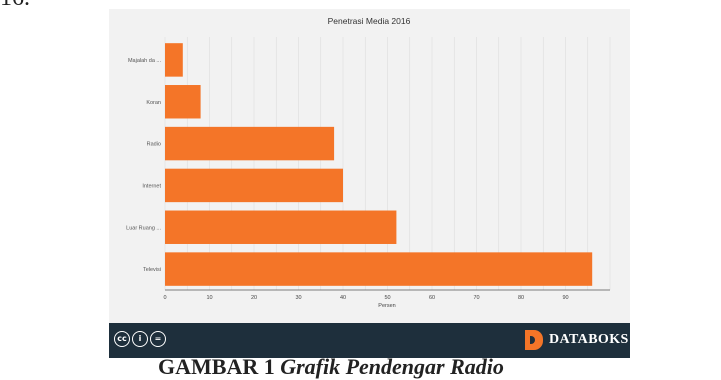 This screenshot has height=380, width=721. Describe the element at coordinates (565, 298) in the screenshot. I see `x-tick-label: 90` at that location.